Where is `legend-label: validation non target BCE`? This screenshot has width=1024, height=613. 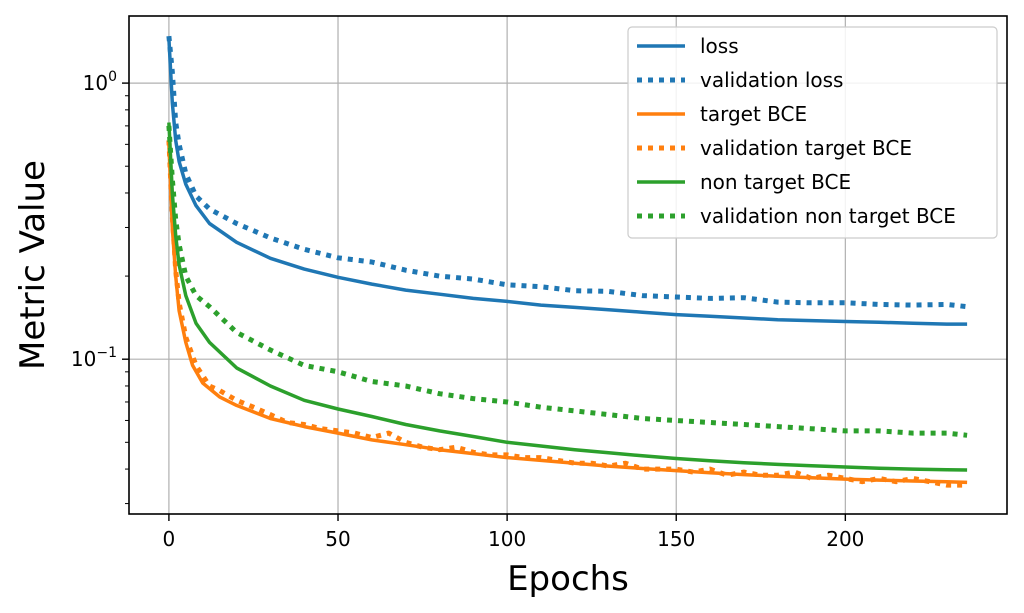
legend-label: validation non target BCE is located at coordinates (828, 216).